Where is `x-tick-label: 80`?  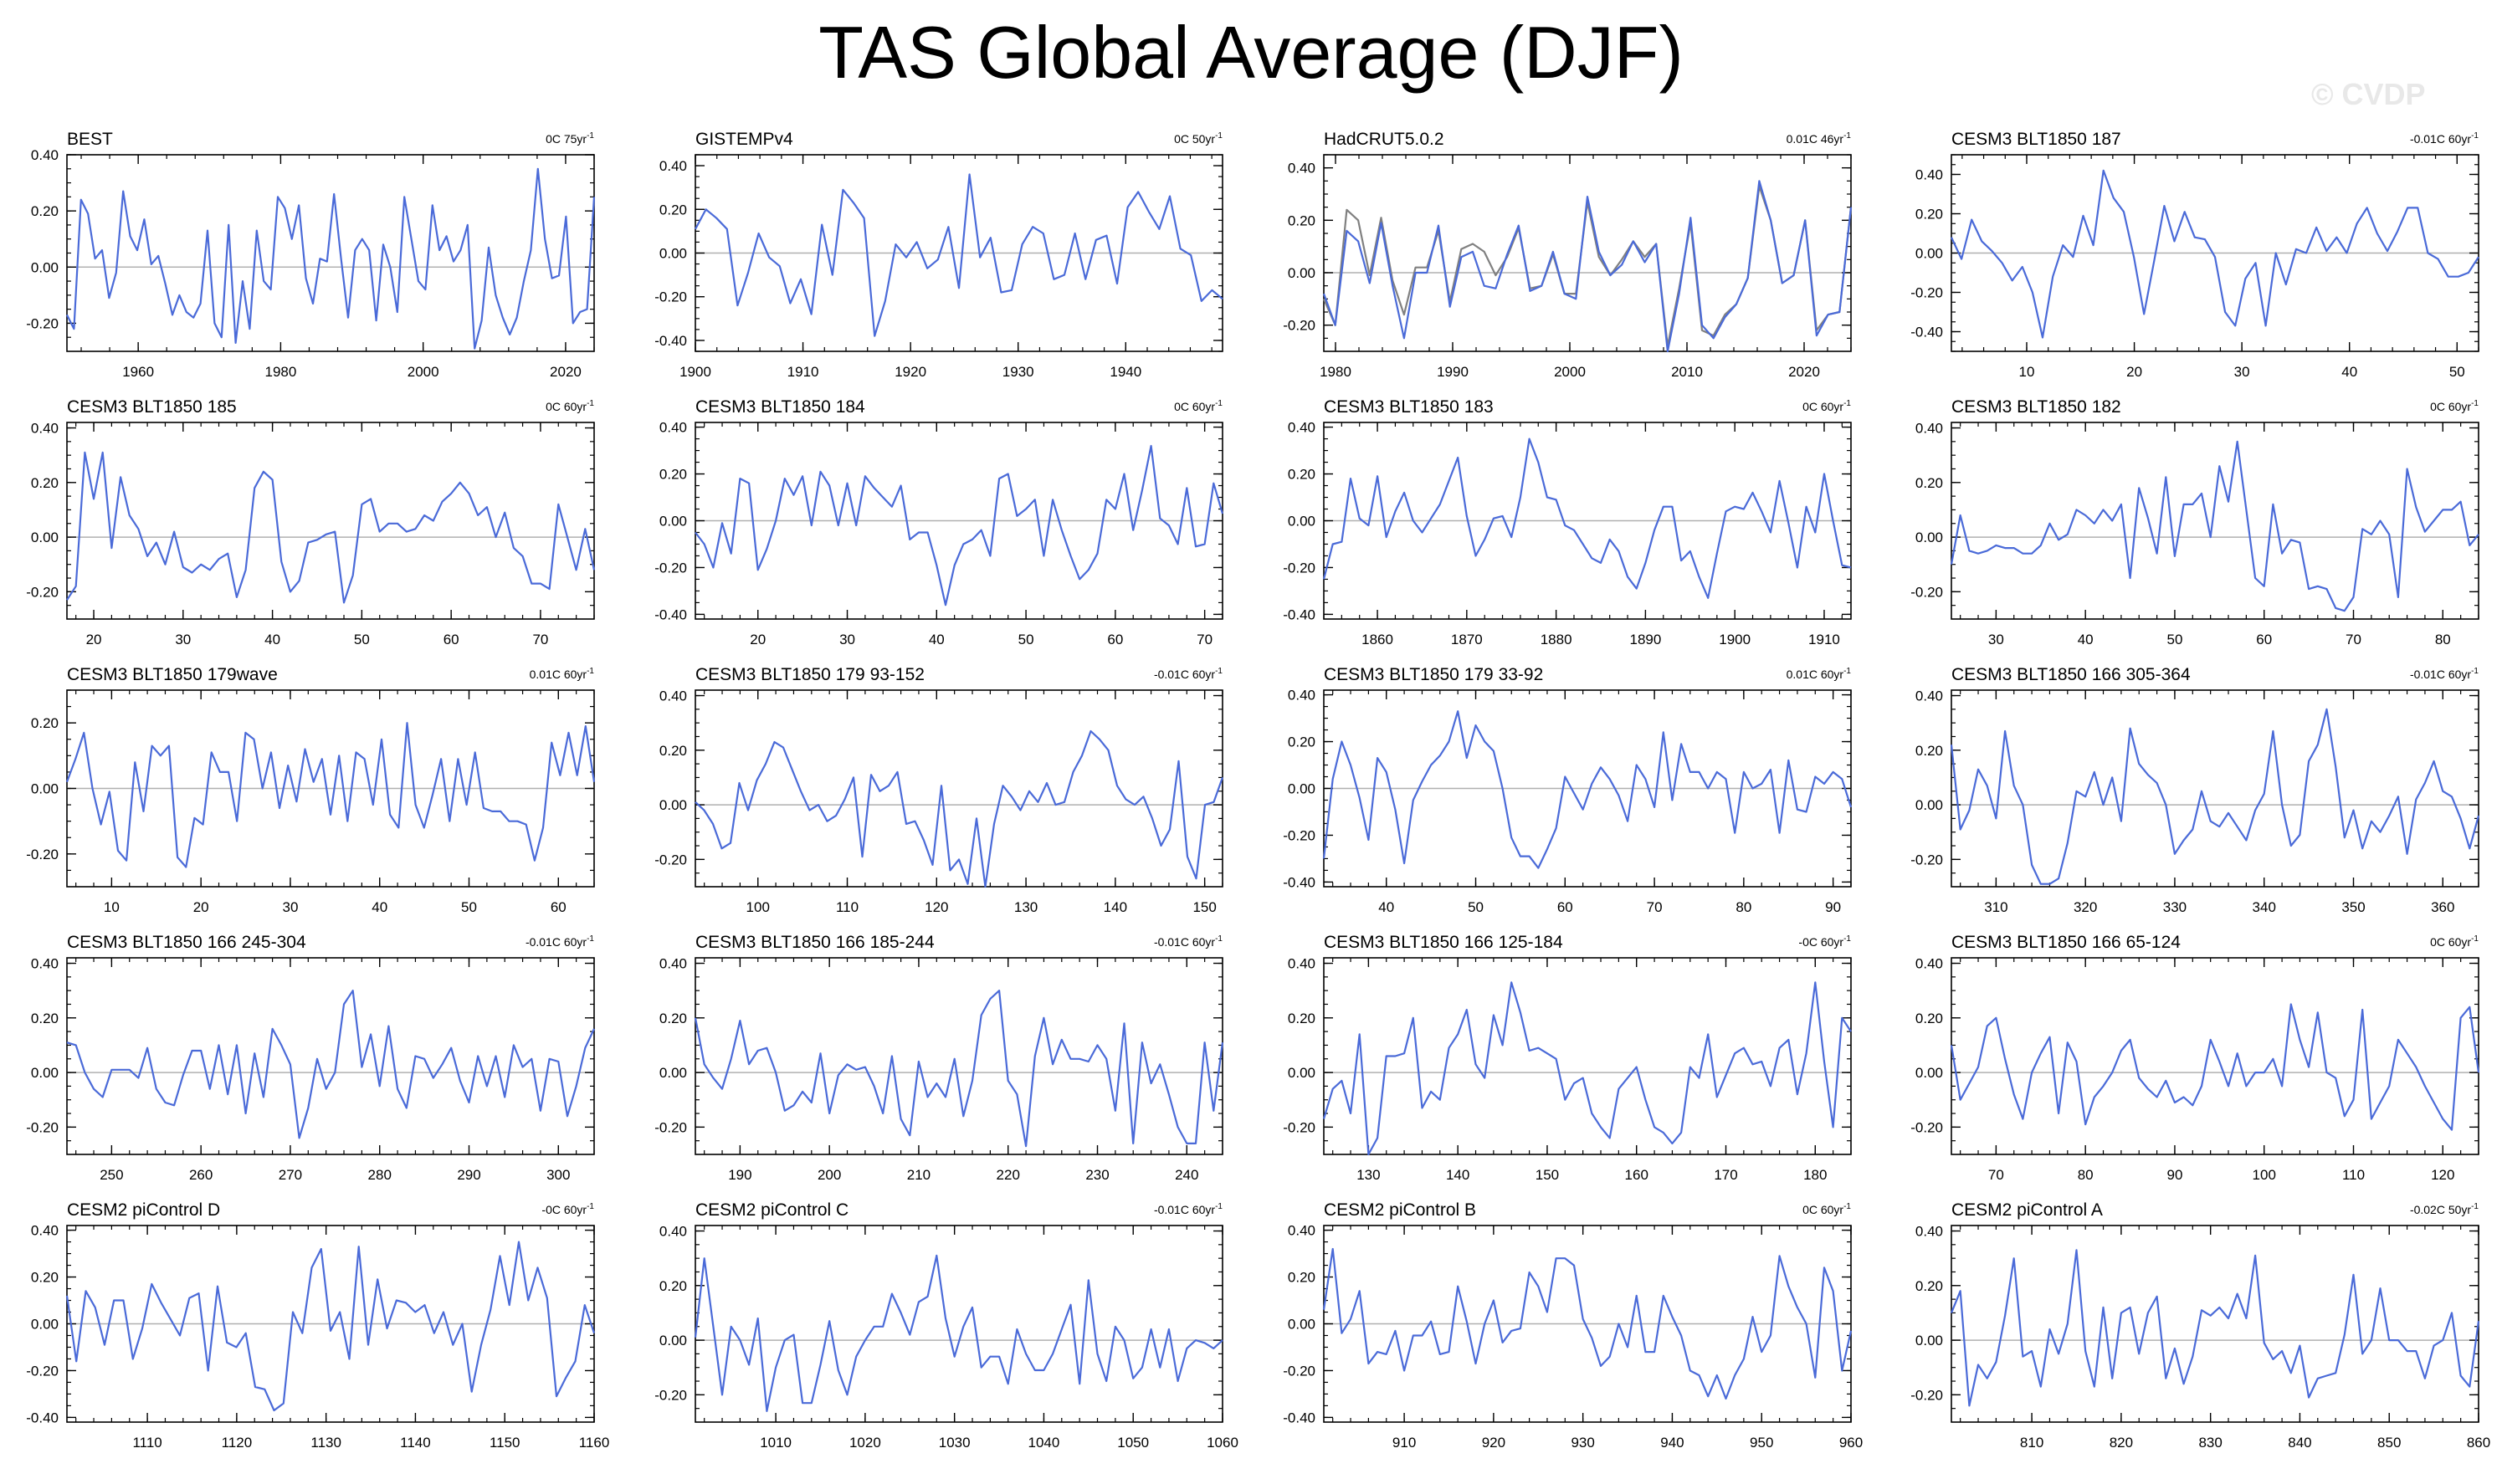
x-tick-label: 80 is located at coordinates (1743, 907).